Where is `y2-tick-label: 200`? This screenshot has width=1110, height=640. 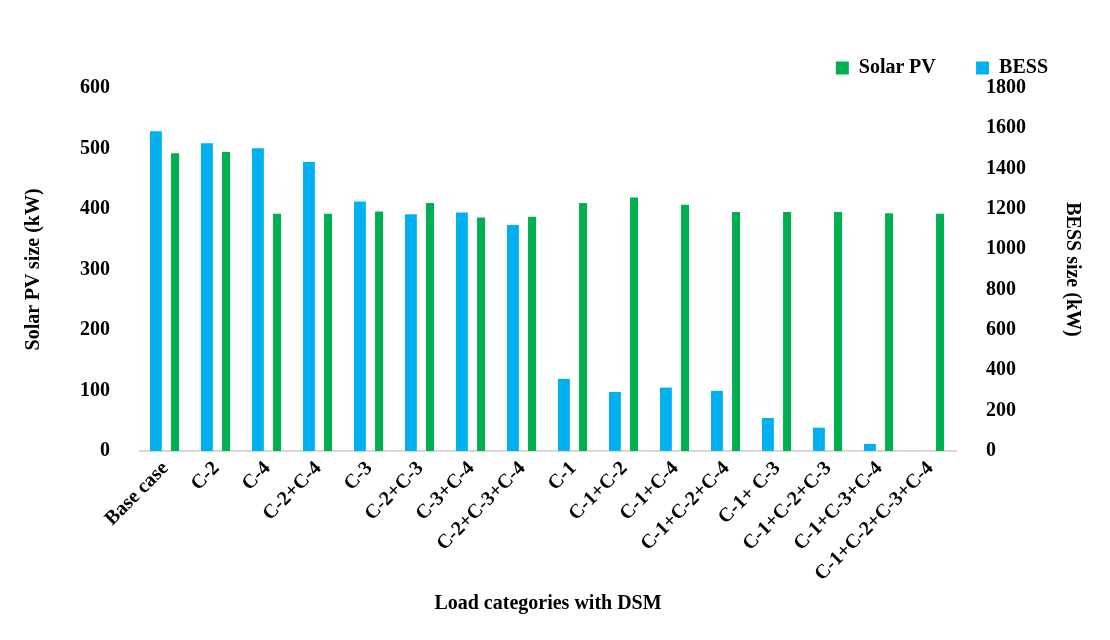
y2-tick-label: 200 is located at coordinates (1001, 408).